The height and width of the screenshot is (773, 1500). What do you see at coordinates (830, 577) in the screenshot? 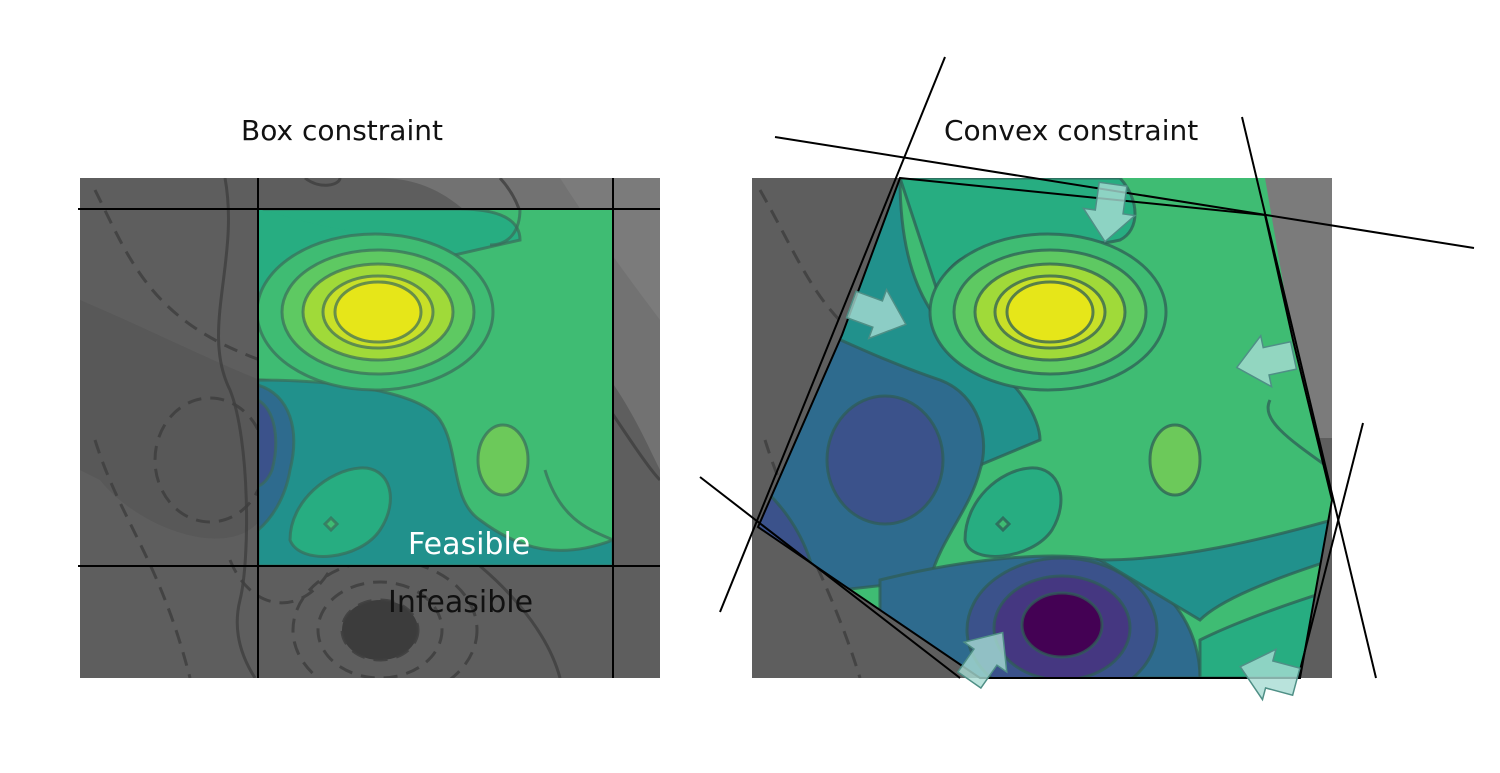
I see `constraint-line-bottom` at bounding box center [830, 577].